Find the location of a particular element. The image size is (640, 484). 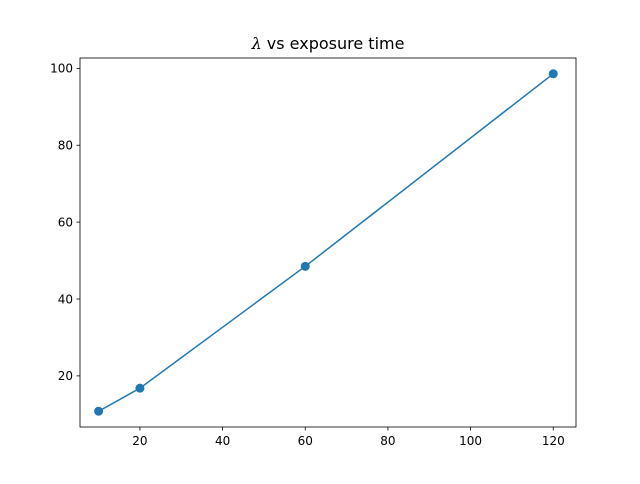

chart-title-text: vs exposure time is located at coordinates (333, 43).